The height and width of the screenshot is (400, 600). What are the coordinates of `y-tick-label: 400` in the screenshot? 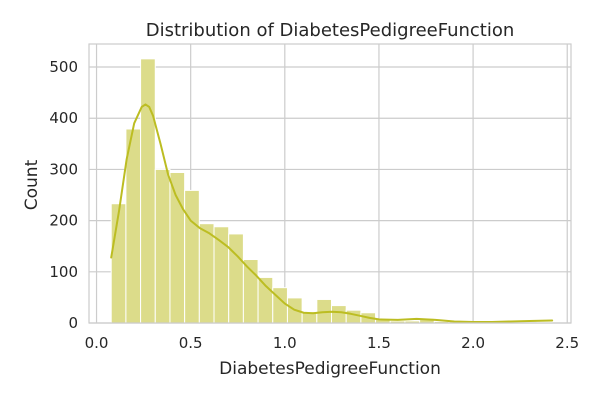 It's located at (63, 118).